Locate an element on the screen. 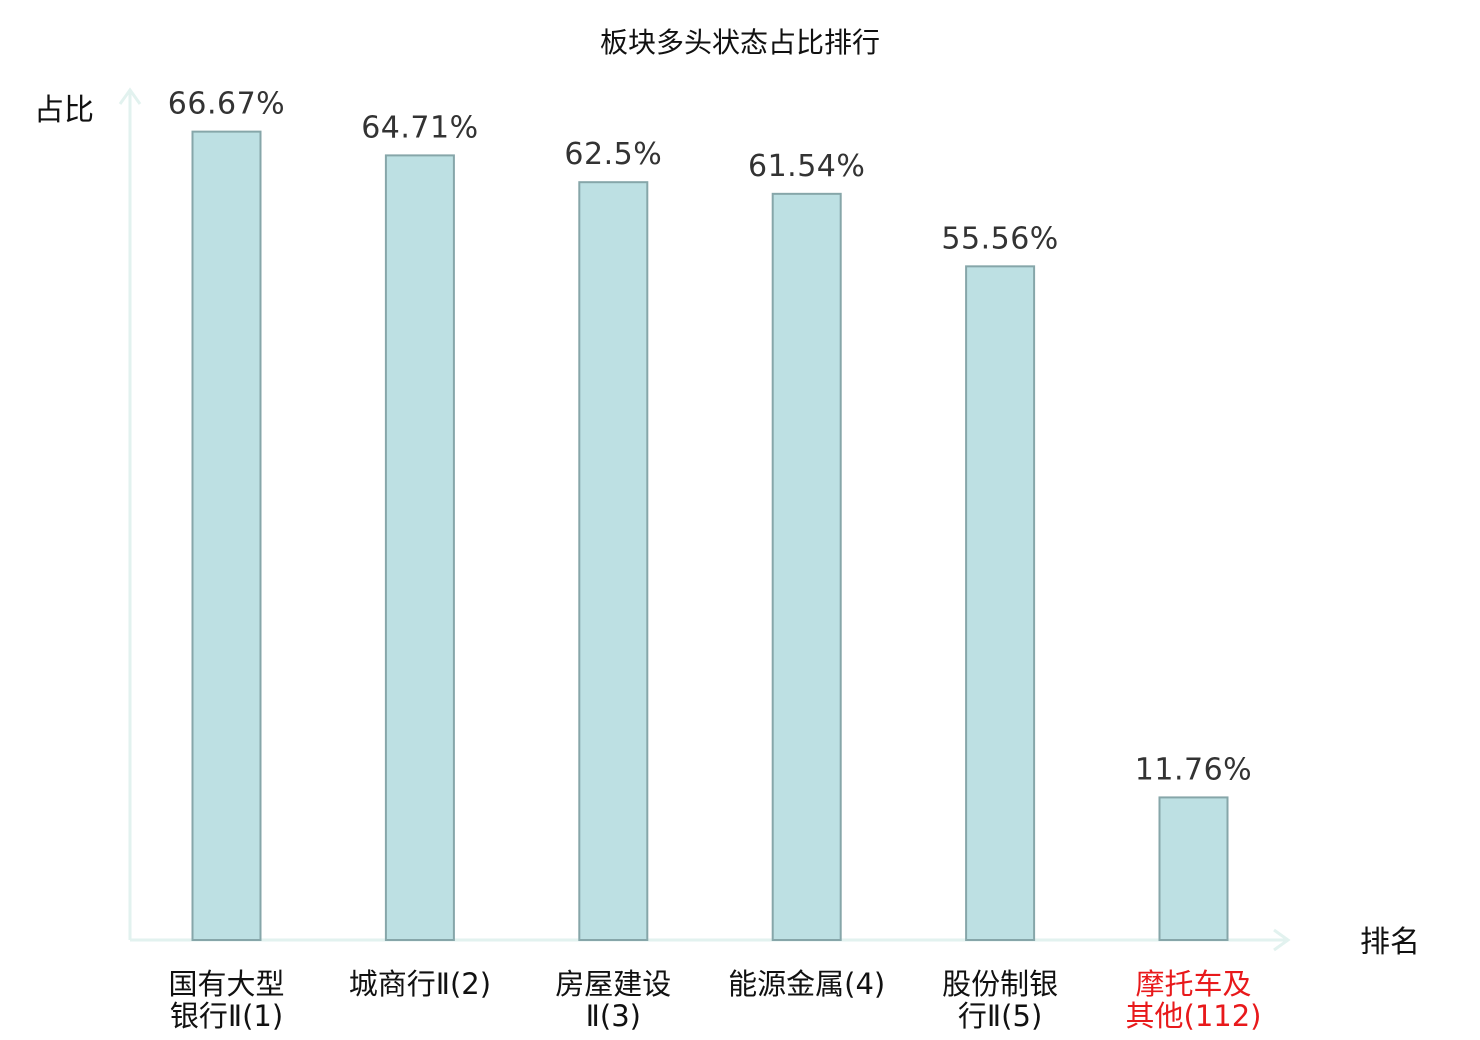  value-label: 61.54% is located at coordinates (806, 166).